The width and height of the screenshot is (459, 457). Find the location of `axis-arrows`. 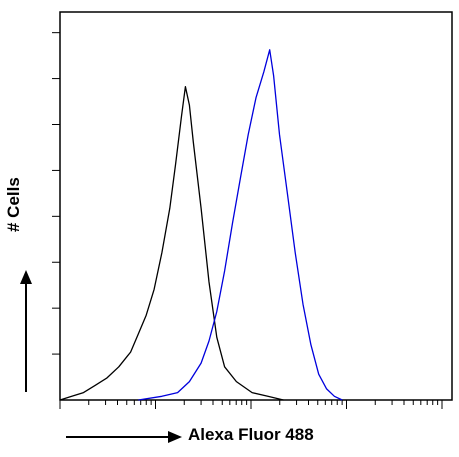

axis-arrows is located at coordinates (101, 356).